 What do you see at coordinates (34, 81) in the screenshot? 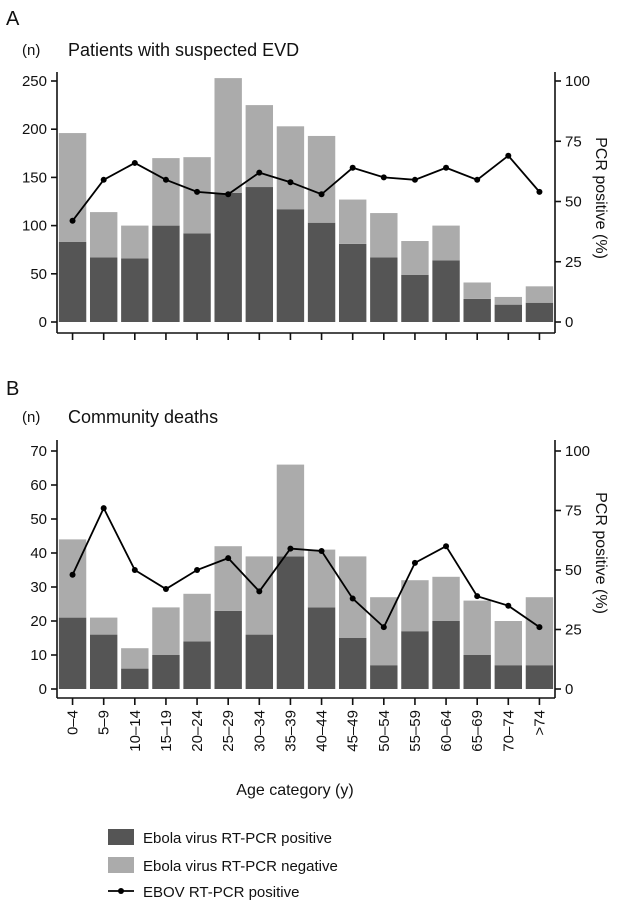
I see `ytick-label-a-5: 250` at bounding box center [34, 81].